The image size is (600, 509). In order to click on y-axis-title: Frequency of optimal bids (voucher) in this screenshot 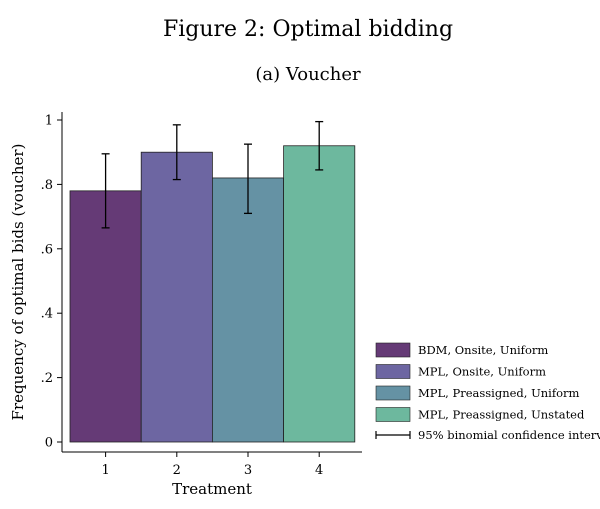, I will do `click(18, 282)`.